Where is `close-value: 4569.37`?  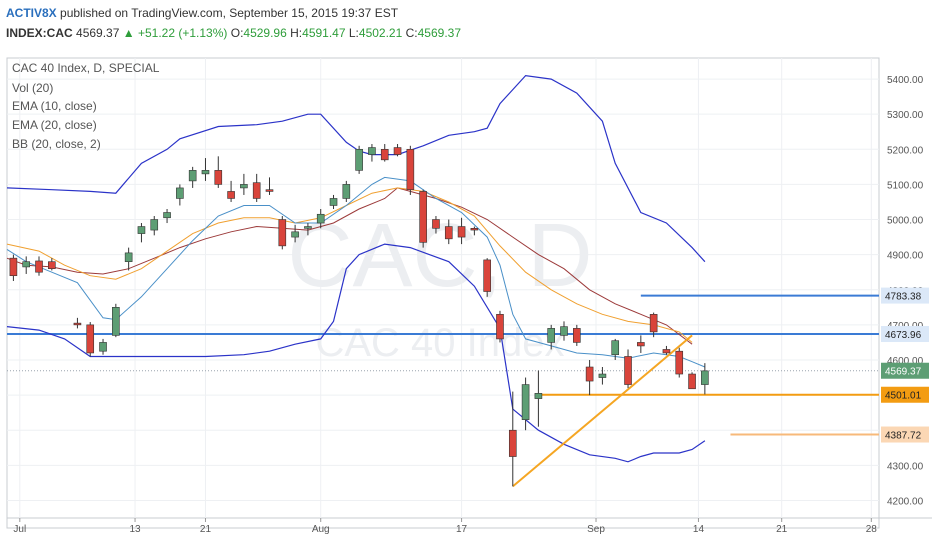 close-value: 4569.37 is located at coordinates (439, 33).